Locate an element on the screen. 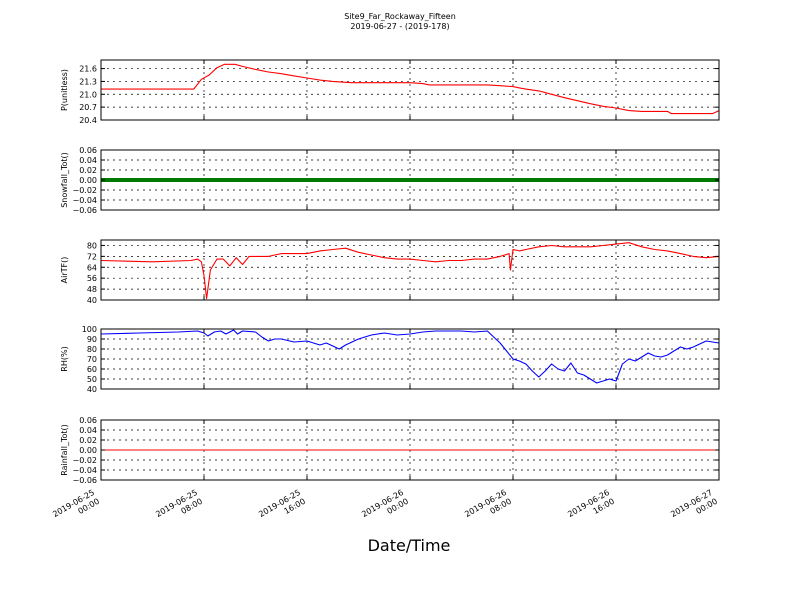  y-axis-label: AirTF() is located at coordinates (64, 270).